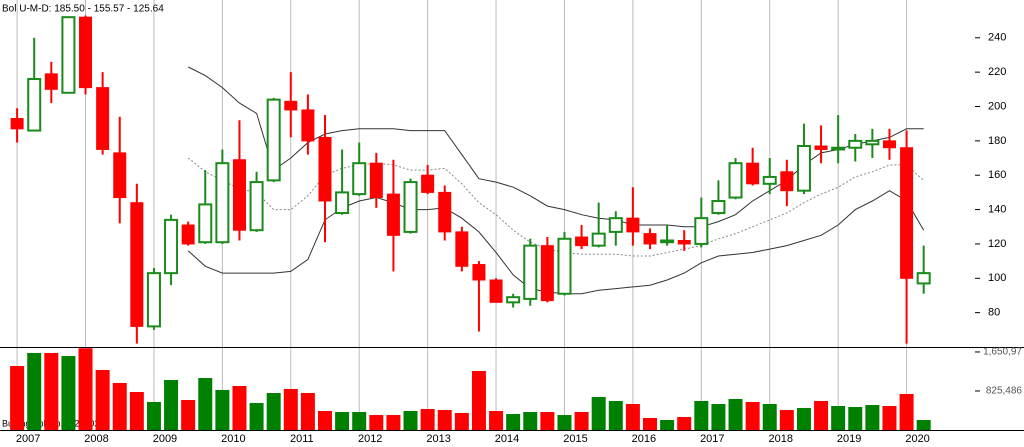 The image size is (1024, 447). Describe the element at coordinates (997, 175) in the screenshot. I see `y-tick-label: 160` at that location.